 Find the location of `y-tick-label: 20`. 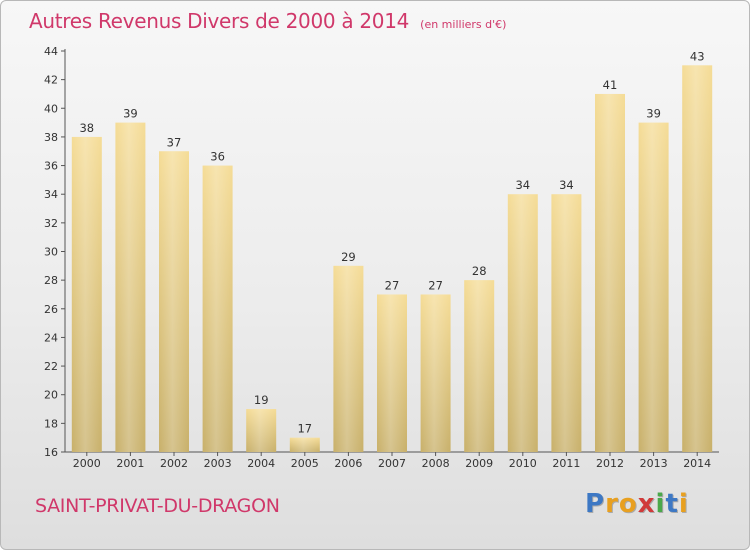

y-tick-label: 20 is located at coordinates (51, 395).